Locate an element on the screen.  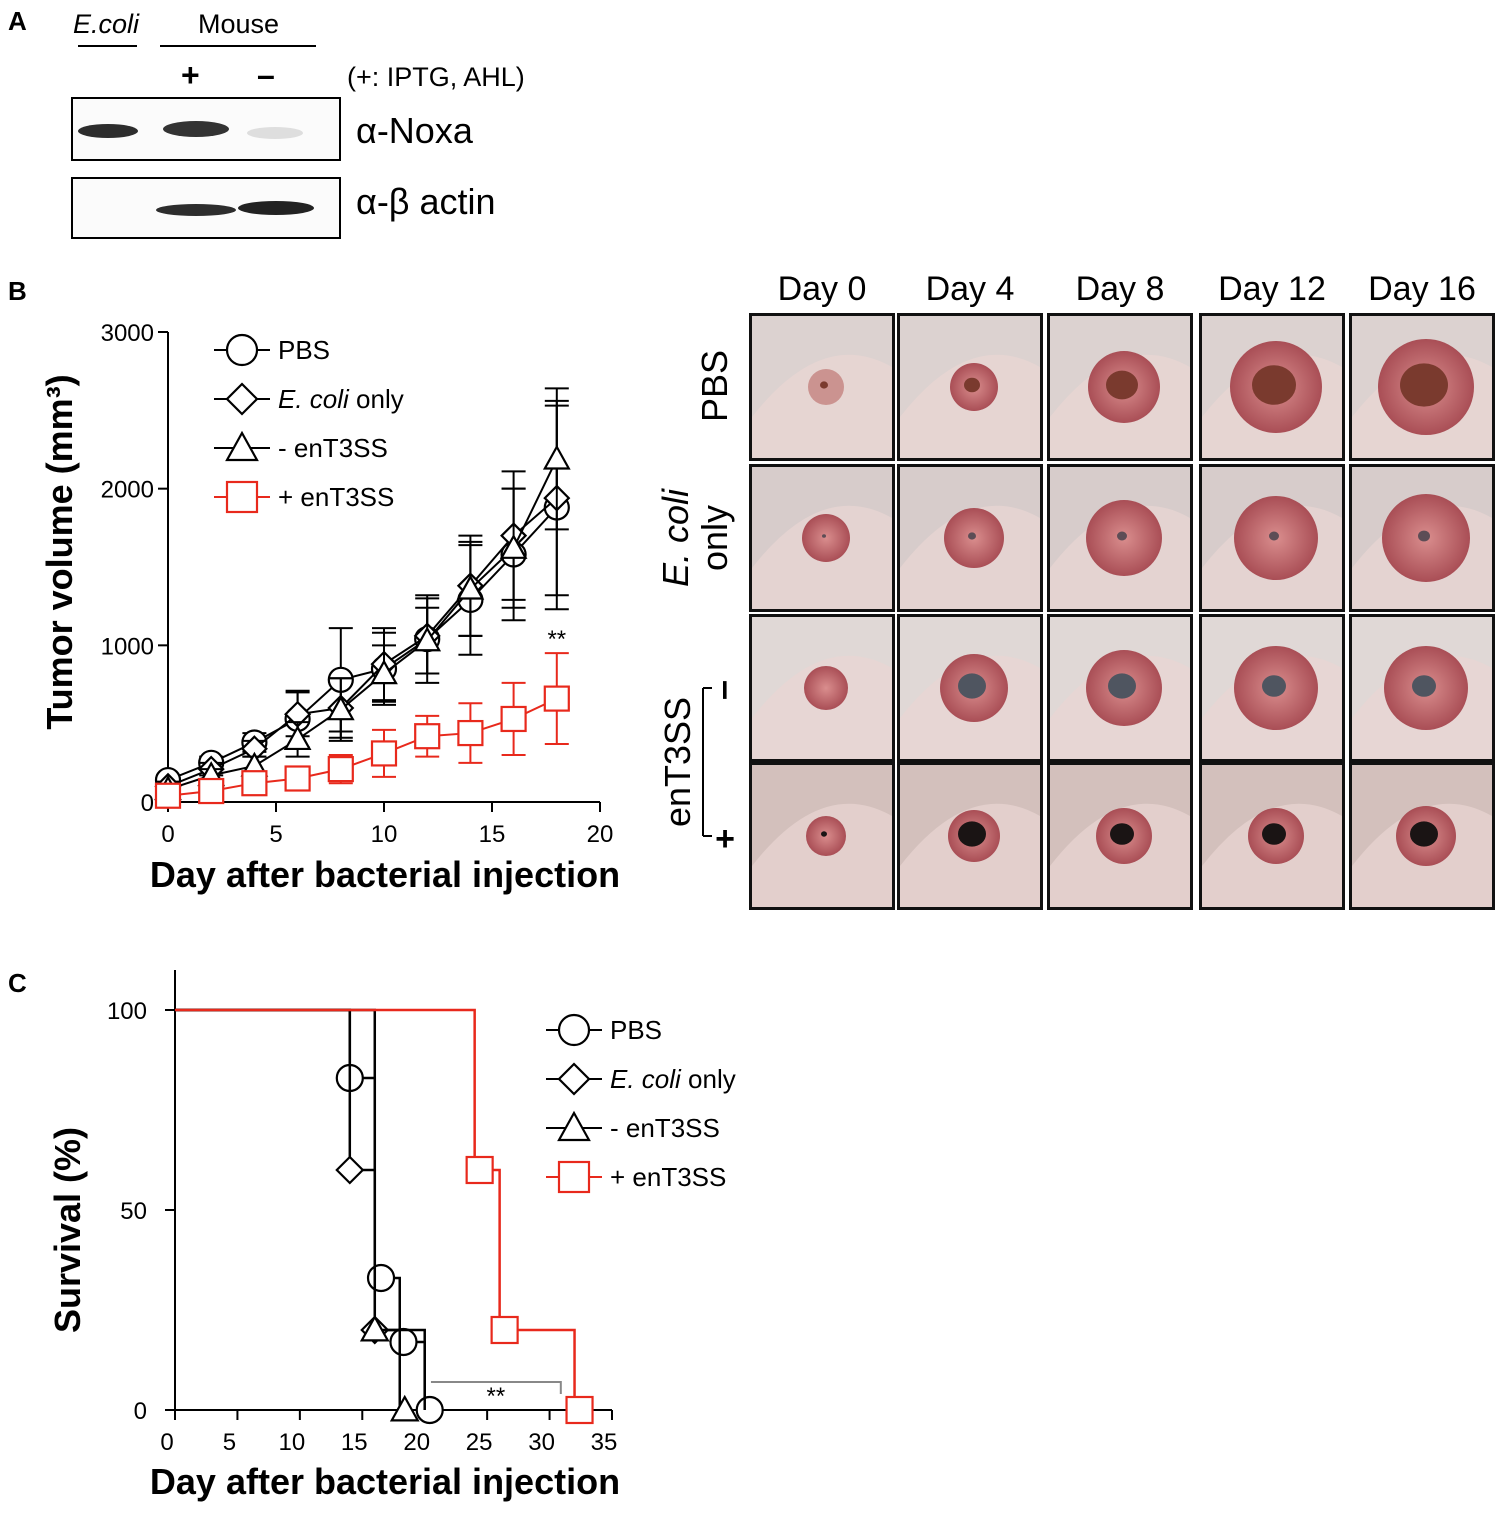
chart-b-significance: ** is located at coordinates (556, 639).